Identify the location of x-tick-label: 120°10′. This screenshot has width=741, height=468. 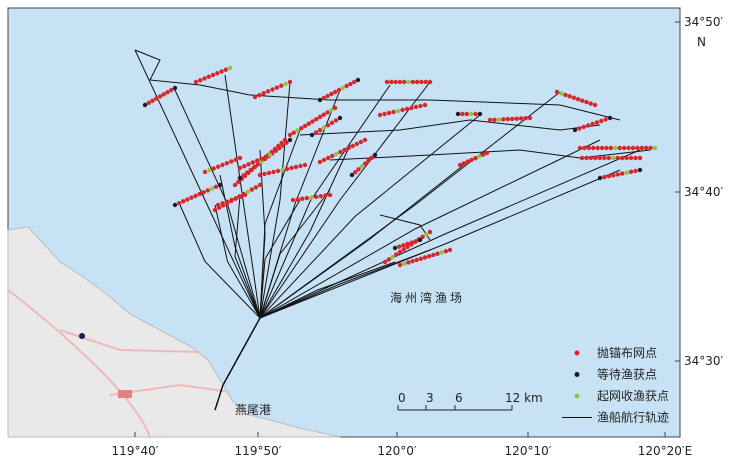
(528, 451).